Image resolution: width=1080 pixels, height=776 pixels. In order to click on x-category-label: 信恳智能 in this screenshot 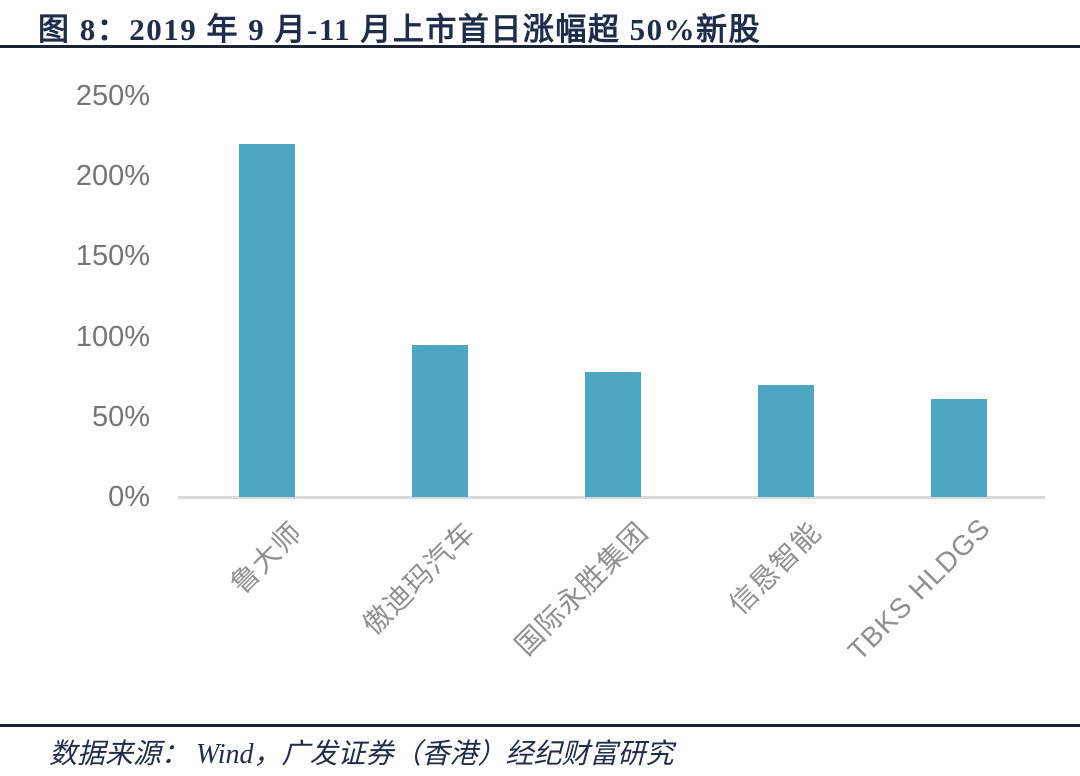, I will do `click(775, 568)`.